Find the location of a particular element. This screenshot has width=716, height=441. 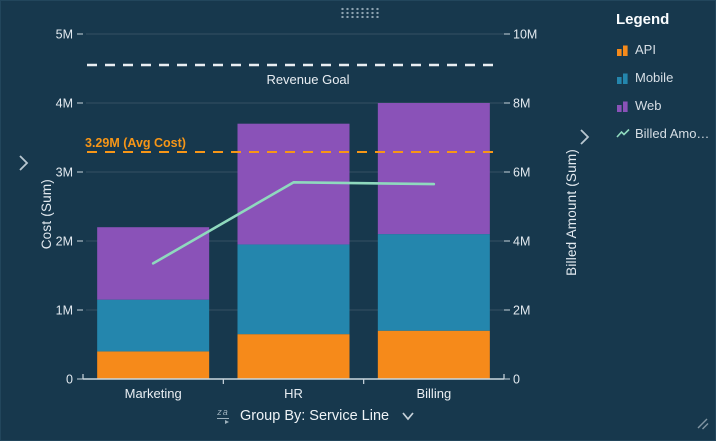

right-axis-chevron-right-icon is located at coordinates (584, 139).